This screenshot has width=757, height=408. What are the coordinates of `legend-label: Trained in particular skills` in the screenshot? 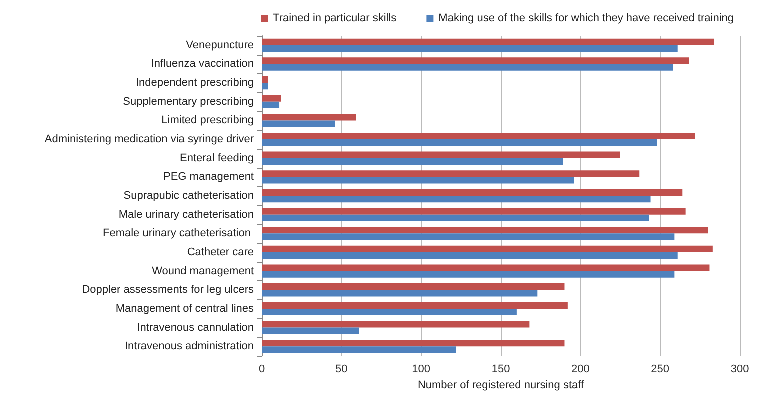 It's located at (335, 18).